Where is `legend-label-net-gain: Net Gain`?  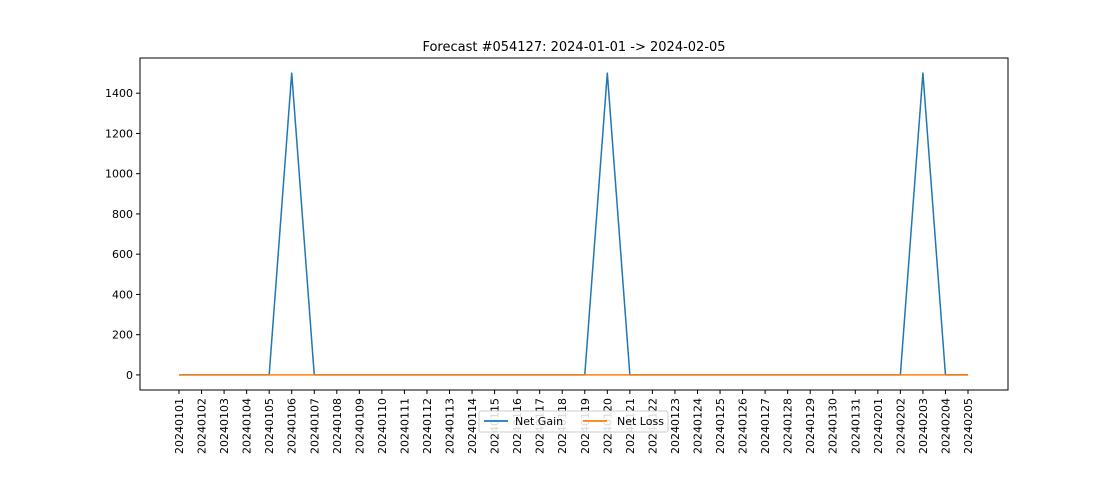 legend-label-net-gain: Net Gain is located at coordinates (539, 421).